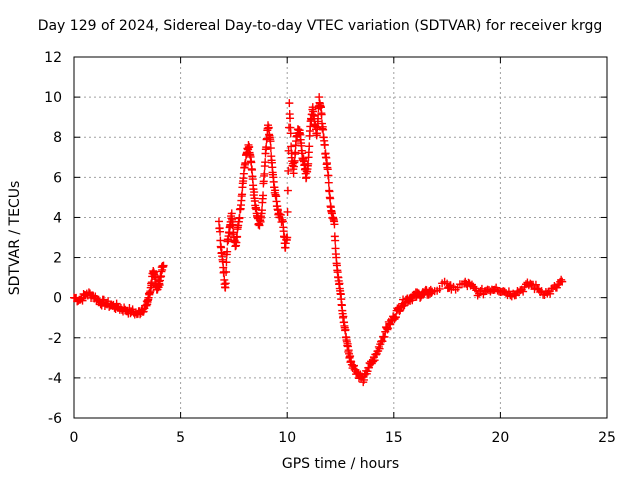 The width and height of the screenshot is (640, 485). I want to click on y-tick-label: -6, so click(55, 419).